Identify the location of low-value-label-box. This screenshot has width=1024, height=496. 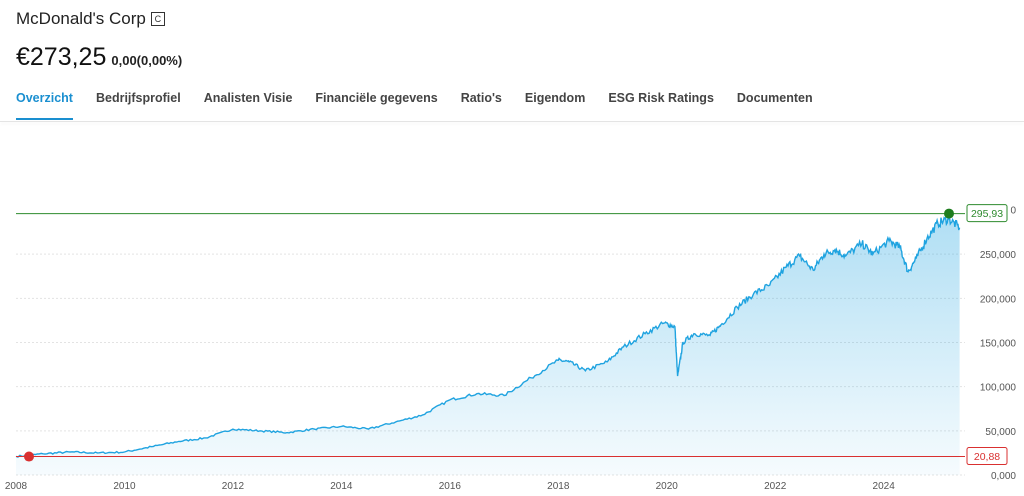
(987, 456).